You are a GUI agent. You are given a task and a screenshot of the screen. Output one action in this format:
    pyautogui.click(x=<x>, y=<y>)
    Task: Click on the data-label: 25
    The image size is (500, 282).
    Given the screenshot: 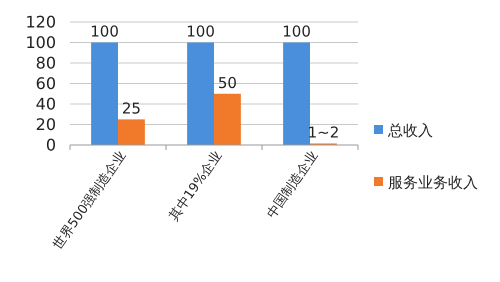 What is the action you would take?
    pyautogui.click(x=131, y=108)
    